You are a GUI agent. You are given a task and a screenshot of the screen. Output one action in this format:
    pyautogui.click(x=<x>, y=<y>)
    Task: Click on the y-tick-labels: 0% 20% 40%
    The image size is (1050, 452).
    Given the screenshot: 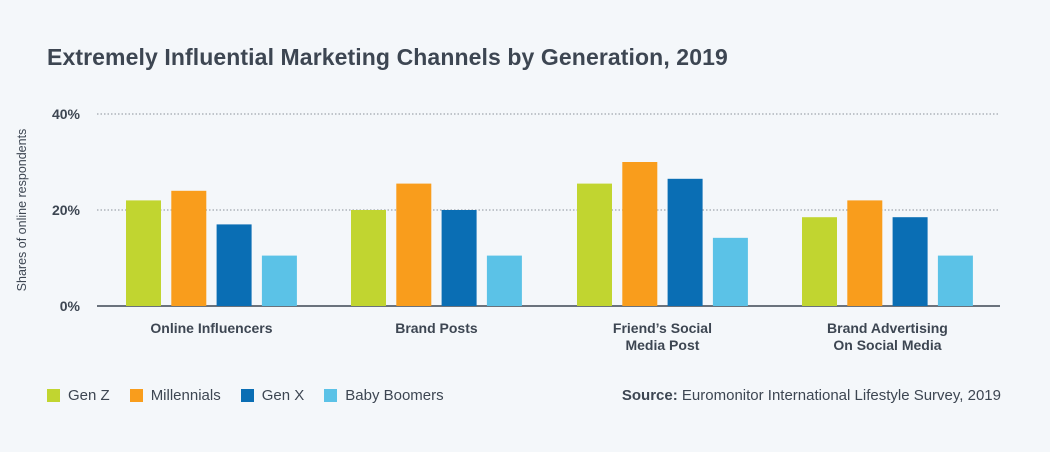 What is the action you would take?
    pyautogui.click(x=66, y=210)
    